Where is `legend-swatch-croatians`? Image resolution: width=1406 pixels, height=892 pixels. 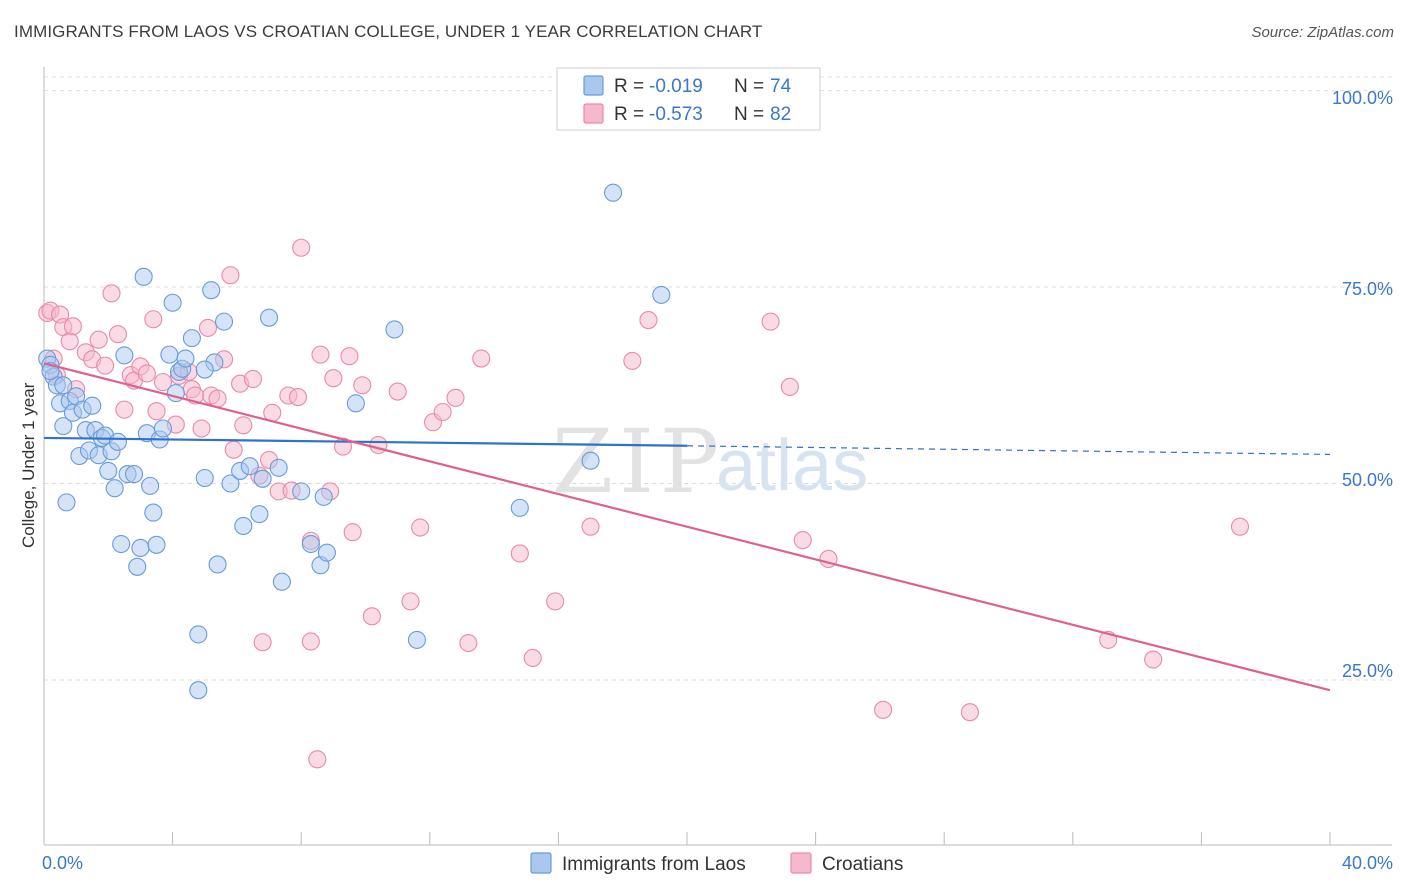
legend-swatch-croatians is located at coordinates (801, 863).